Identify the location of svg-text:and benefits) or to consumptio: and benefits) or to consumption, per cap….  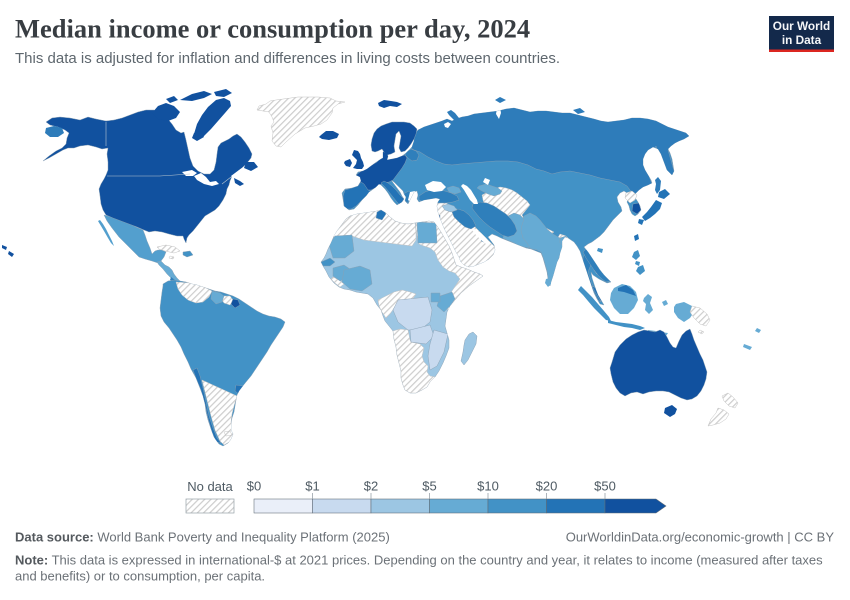
(140, 576).